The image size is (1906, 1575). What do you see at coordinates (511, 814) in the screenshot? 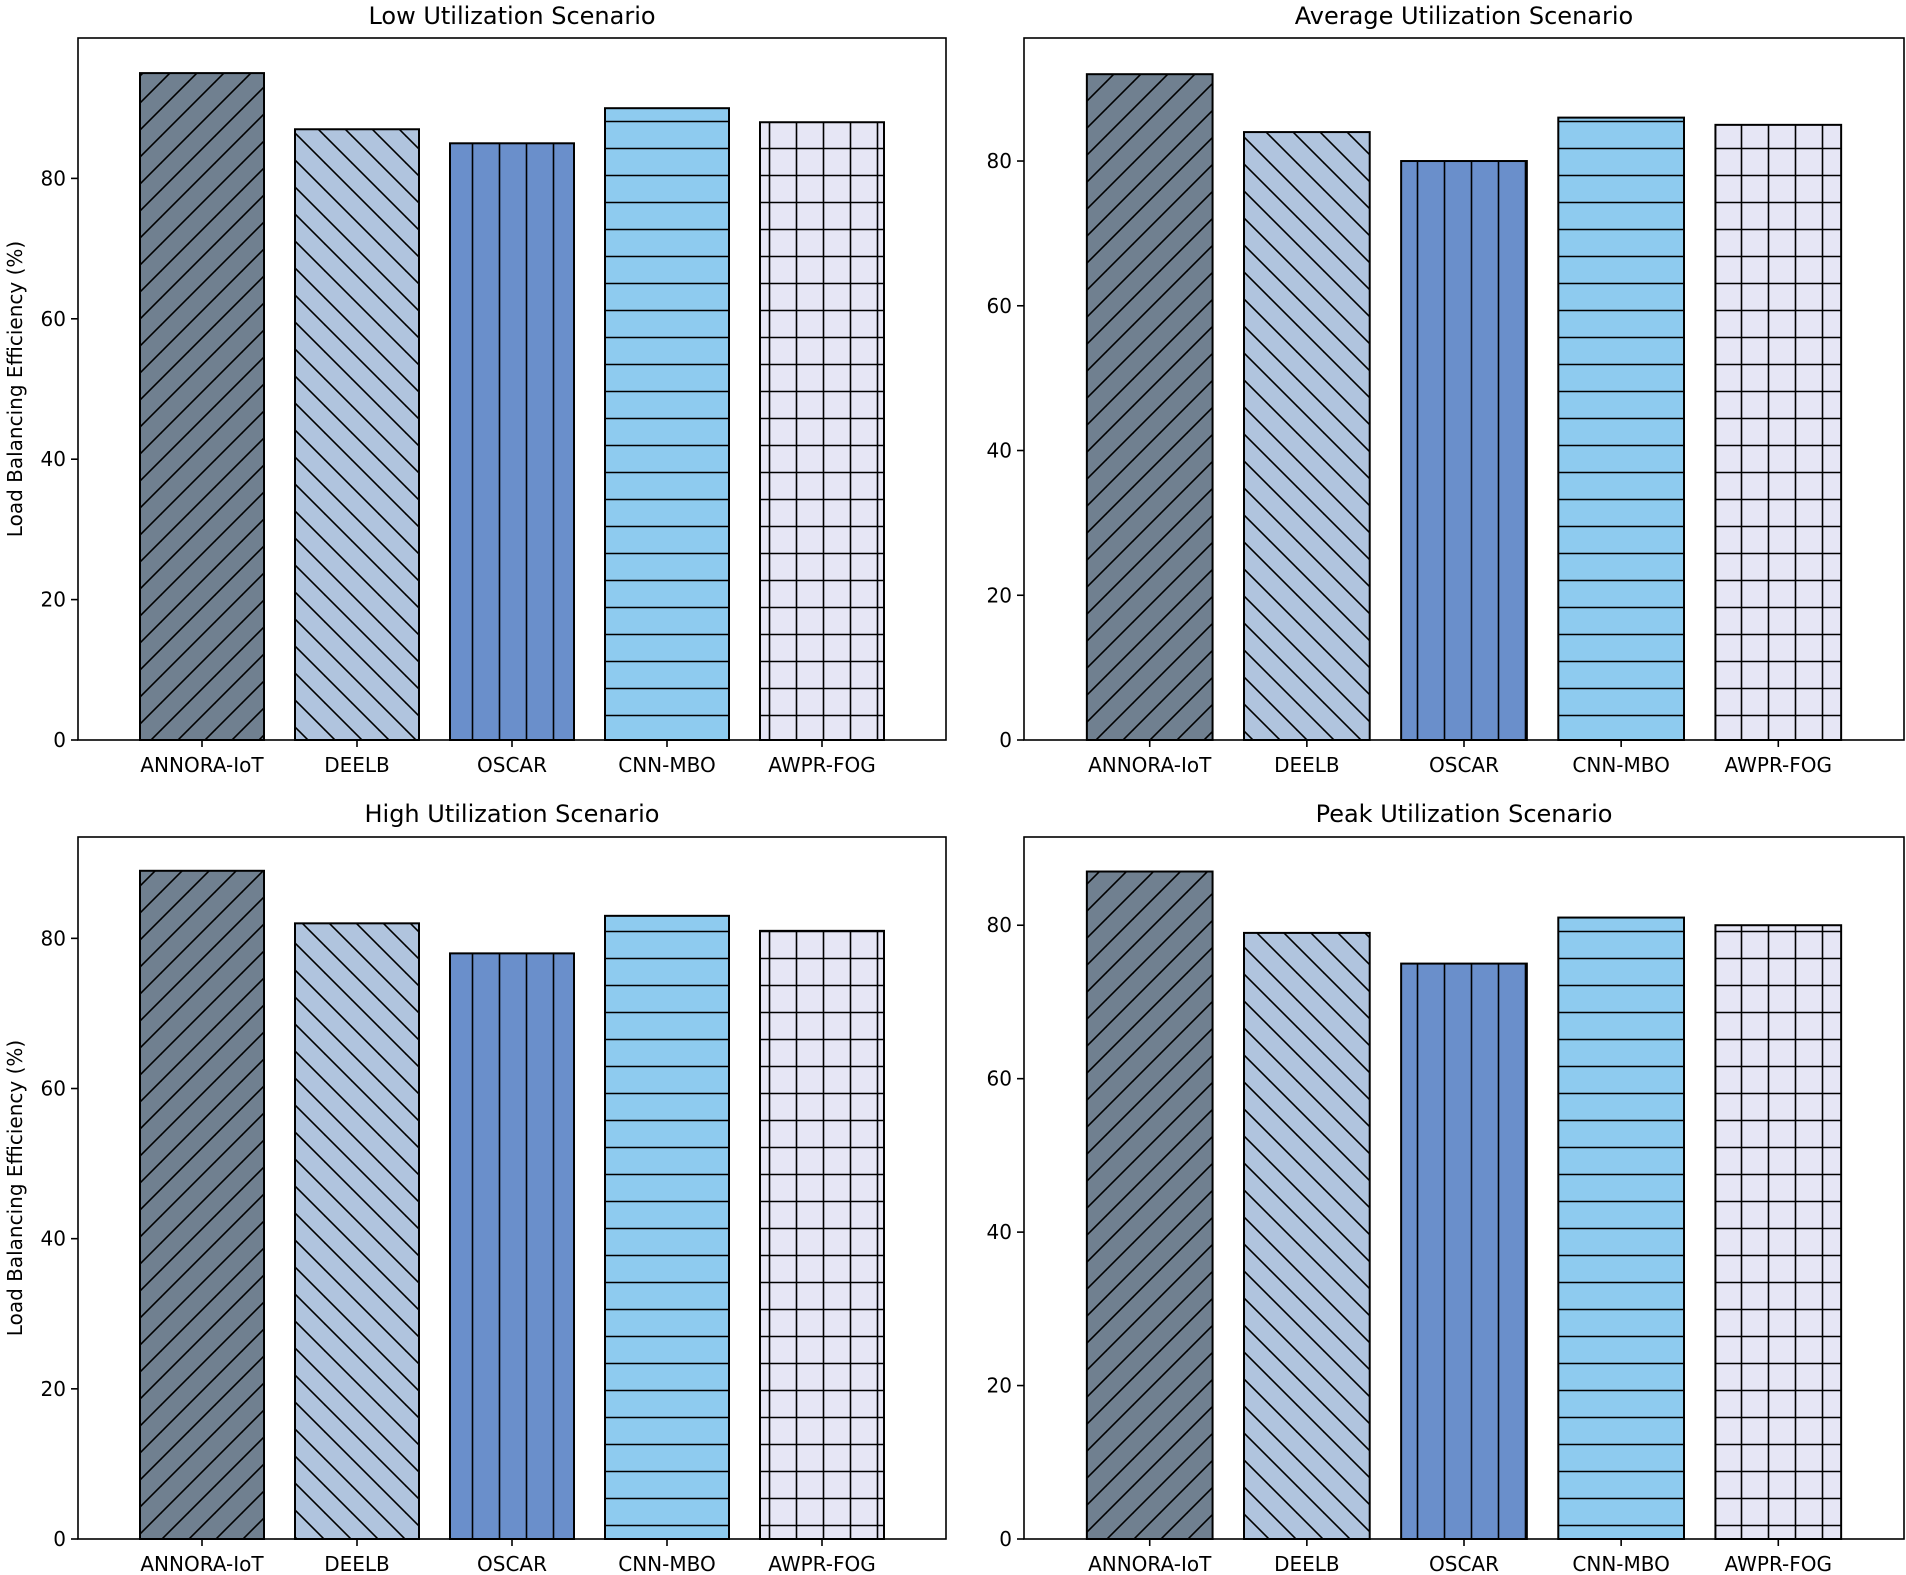
I see `chart-title: High Utilization Scenario` at bounding box center [511, 814].